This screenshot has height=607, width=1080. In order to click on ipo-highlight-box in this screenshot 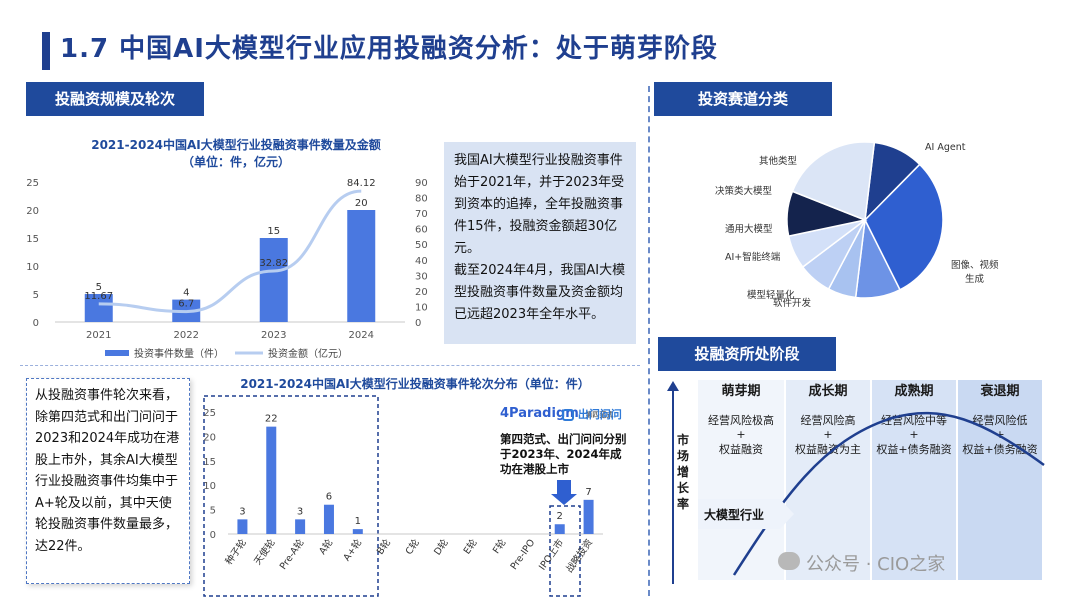, I will do `click(565, 551)`.